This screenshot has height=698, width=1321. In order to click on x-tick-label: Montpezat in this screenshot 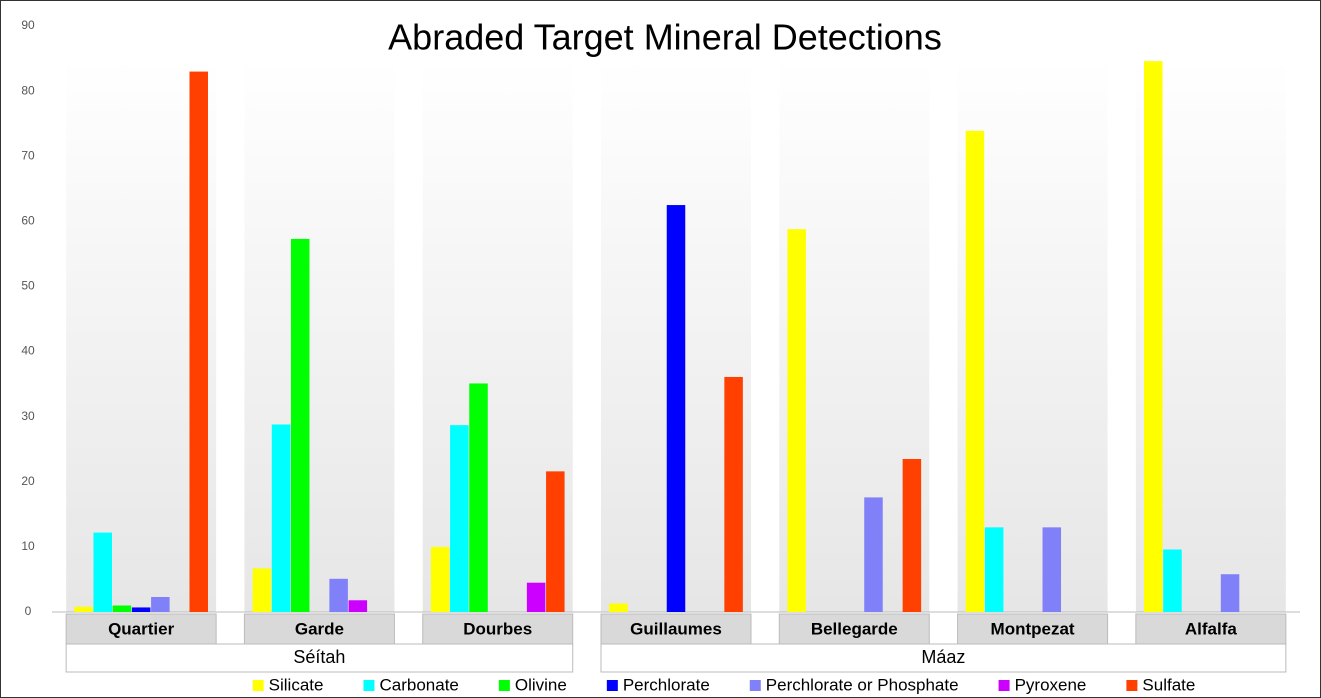, I will do `click(1033, 628)`.